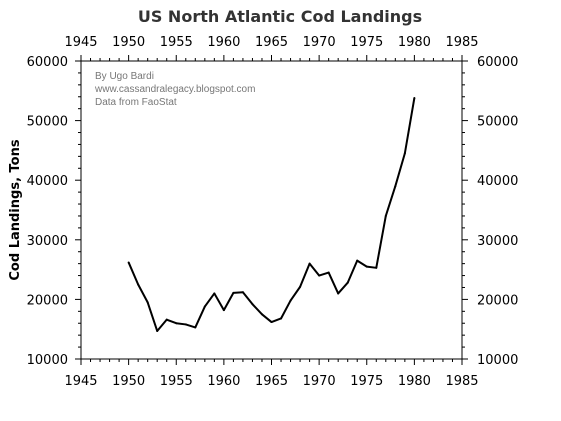 The image size is (561, 421). Describe the element at coordinates (497, 122) in the screenshot. I see `y-tick-label-right: 50000` at that location.